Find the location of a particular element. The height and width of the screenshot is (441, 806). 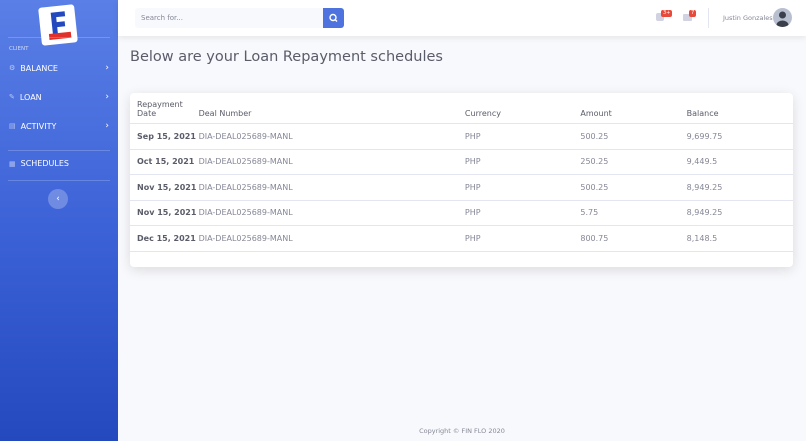

messages-icon is located at coordinates (687, 17).